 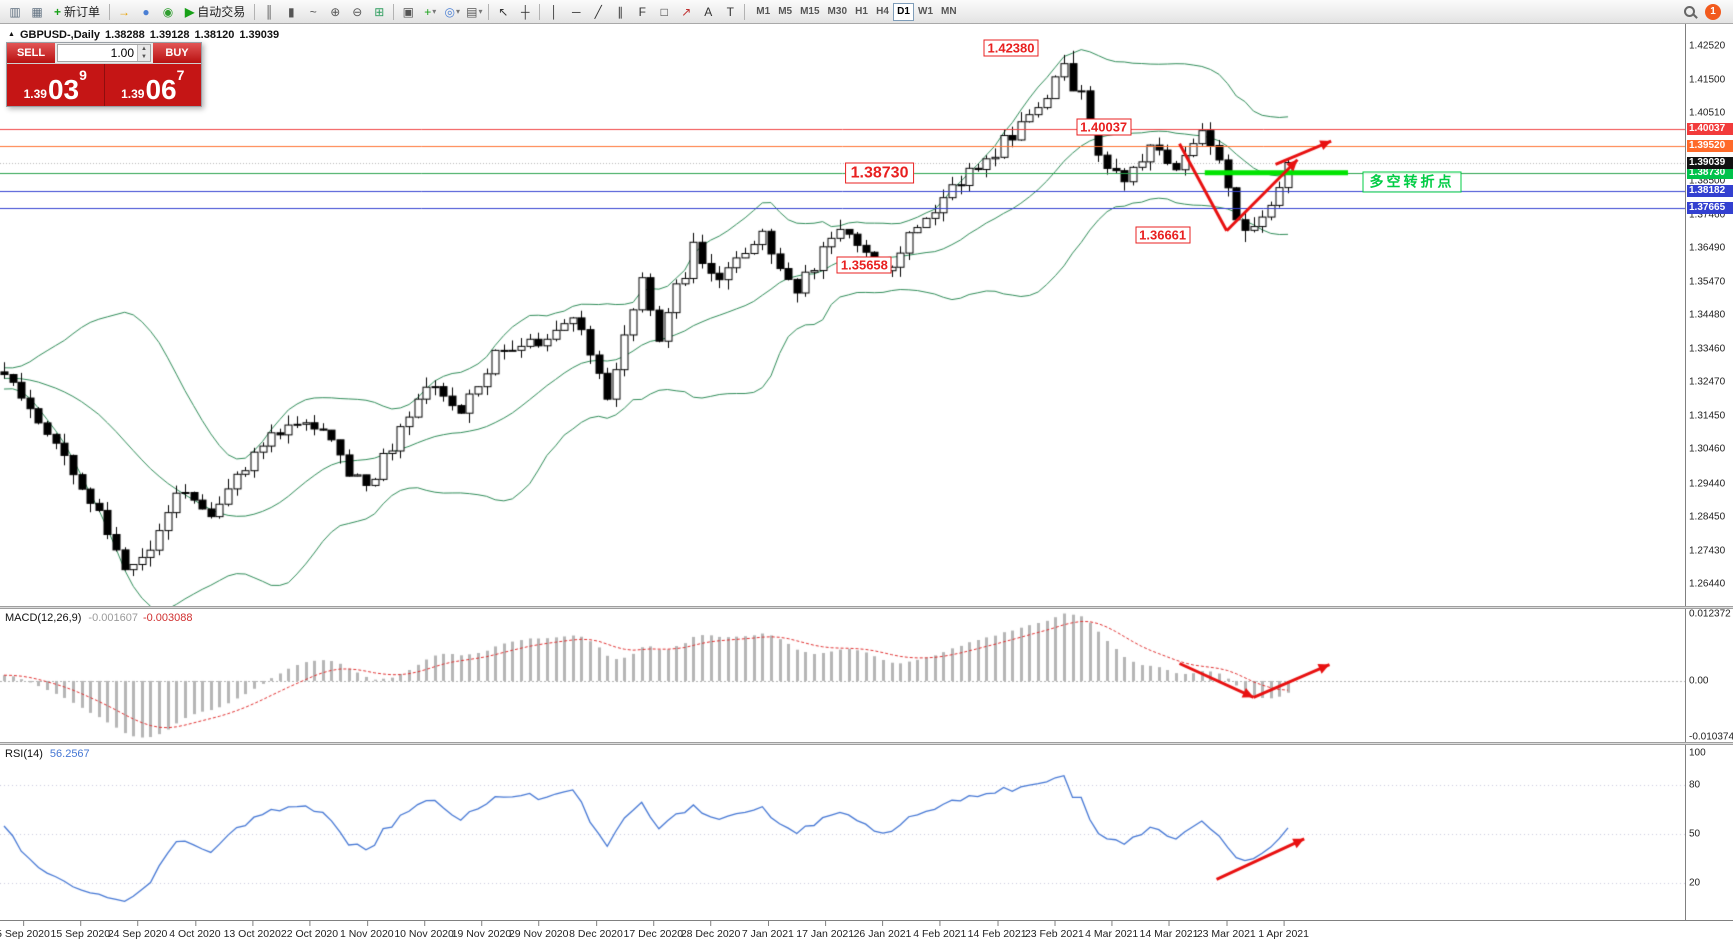 I want to click on price-axis-tick: 1.32470, so click(x=1707, y=382).